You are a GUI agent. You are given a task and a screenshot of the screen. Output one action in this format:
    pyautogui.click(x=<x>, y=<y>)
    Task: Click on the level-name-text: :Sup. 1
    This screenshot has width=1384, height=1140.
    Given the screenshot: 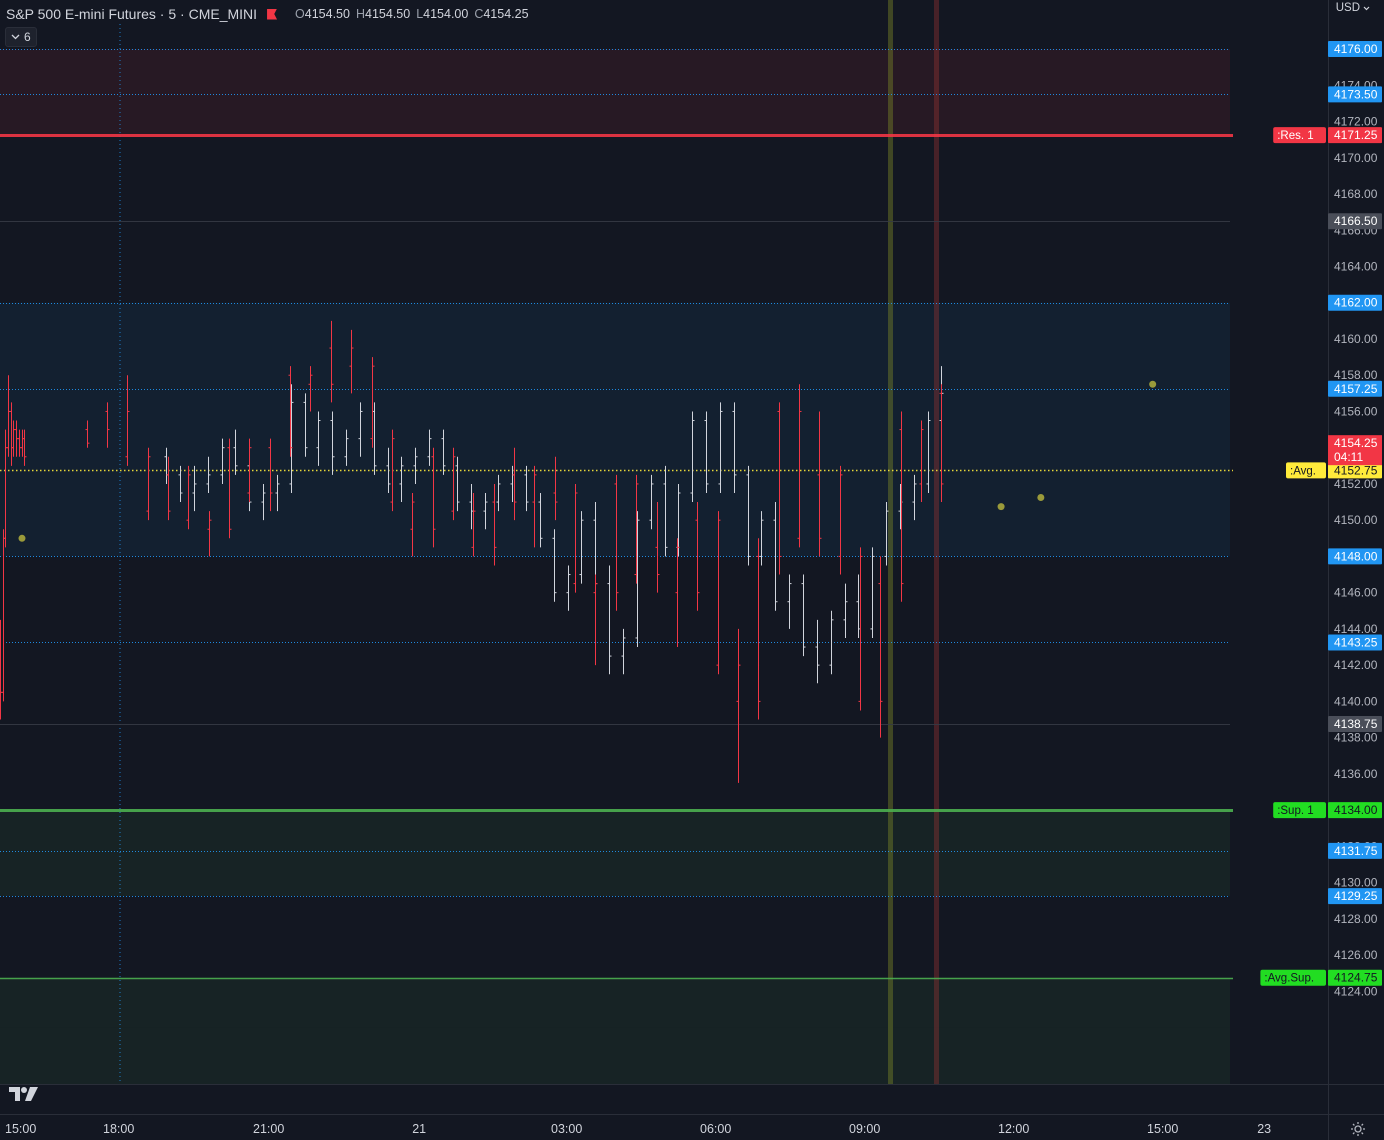 What is the action you would take?
    pyautogui.click(x=1295, y=811)
    